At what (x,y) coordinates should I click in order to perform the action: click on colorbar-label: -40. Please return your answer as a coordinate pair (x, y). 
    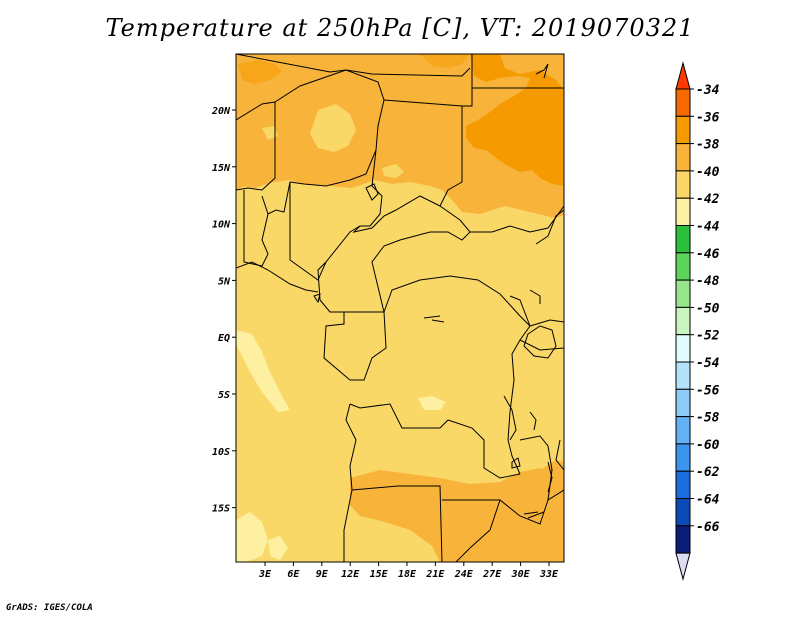
    Looking at the image, I should click on (708, 172).